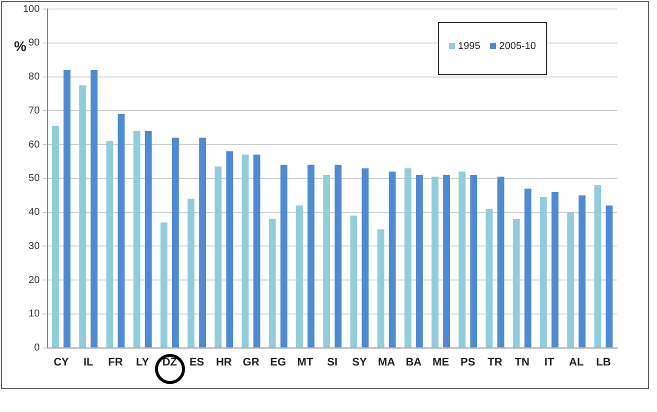 The height and width of the screenshot is (412, 657). I want to click on x-tick-label: DZ, so click(170, 362).